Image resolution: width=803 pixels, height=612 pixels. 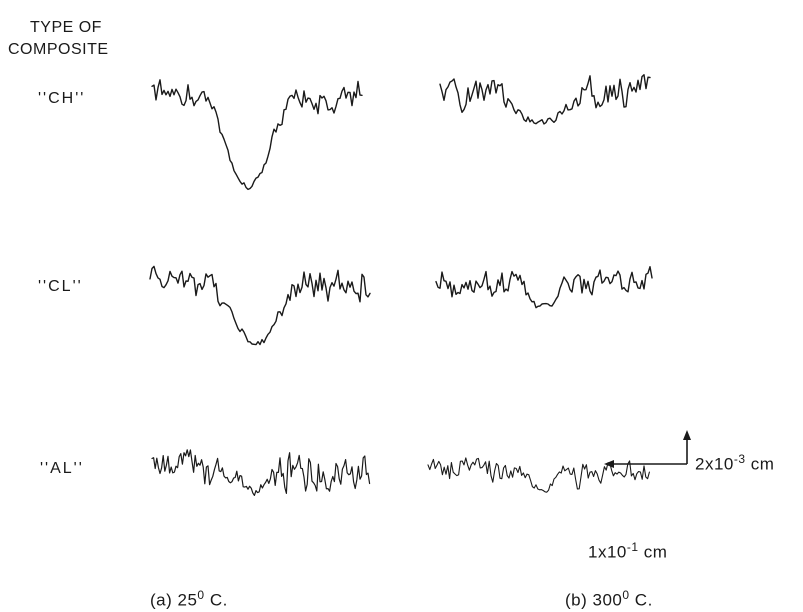 I want to click on header-line-2: COMPOSITE, so click(x=58, y=49).